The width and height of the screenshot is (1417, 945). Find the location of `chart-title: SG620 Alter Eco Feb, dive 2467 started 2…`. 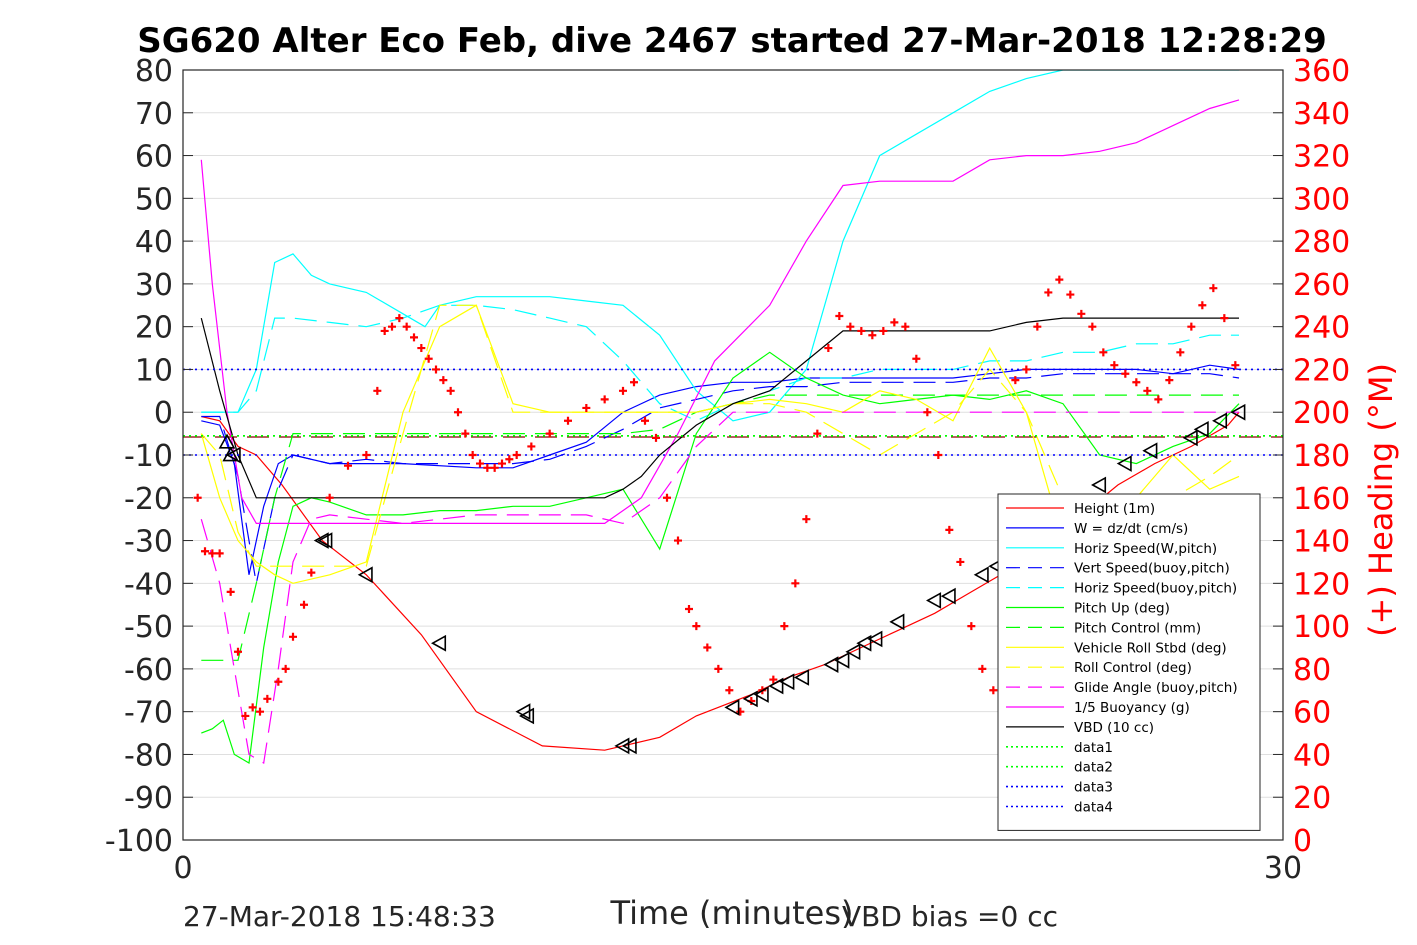

chart-title: SG620 Alter Eco Feb, dive 2467 started 2… is located at coordinates (732, 41).